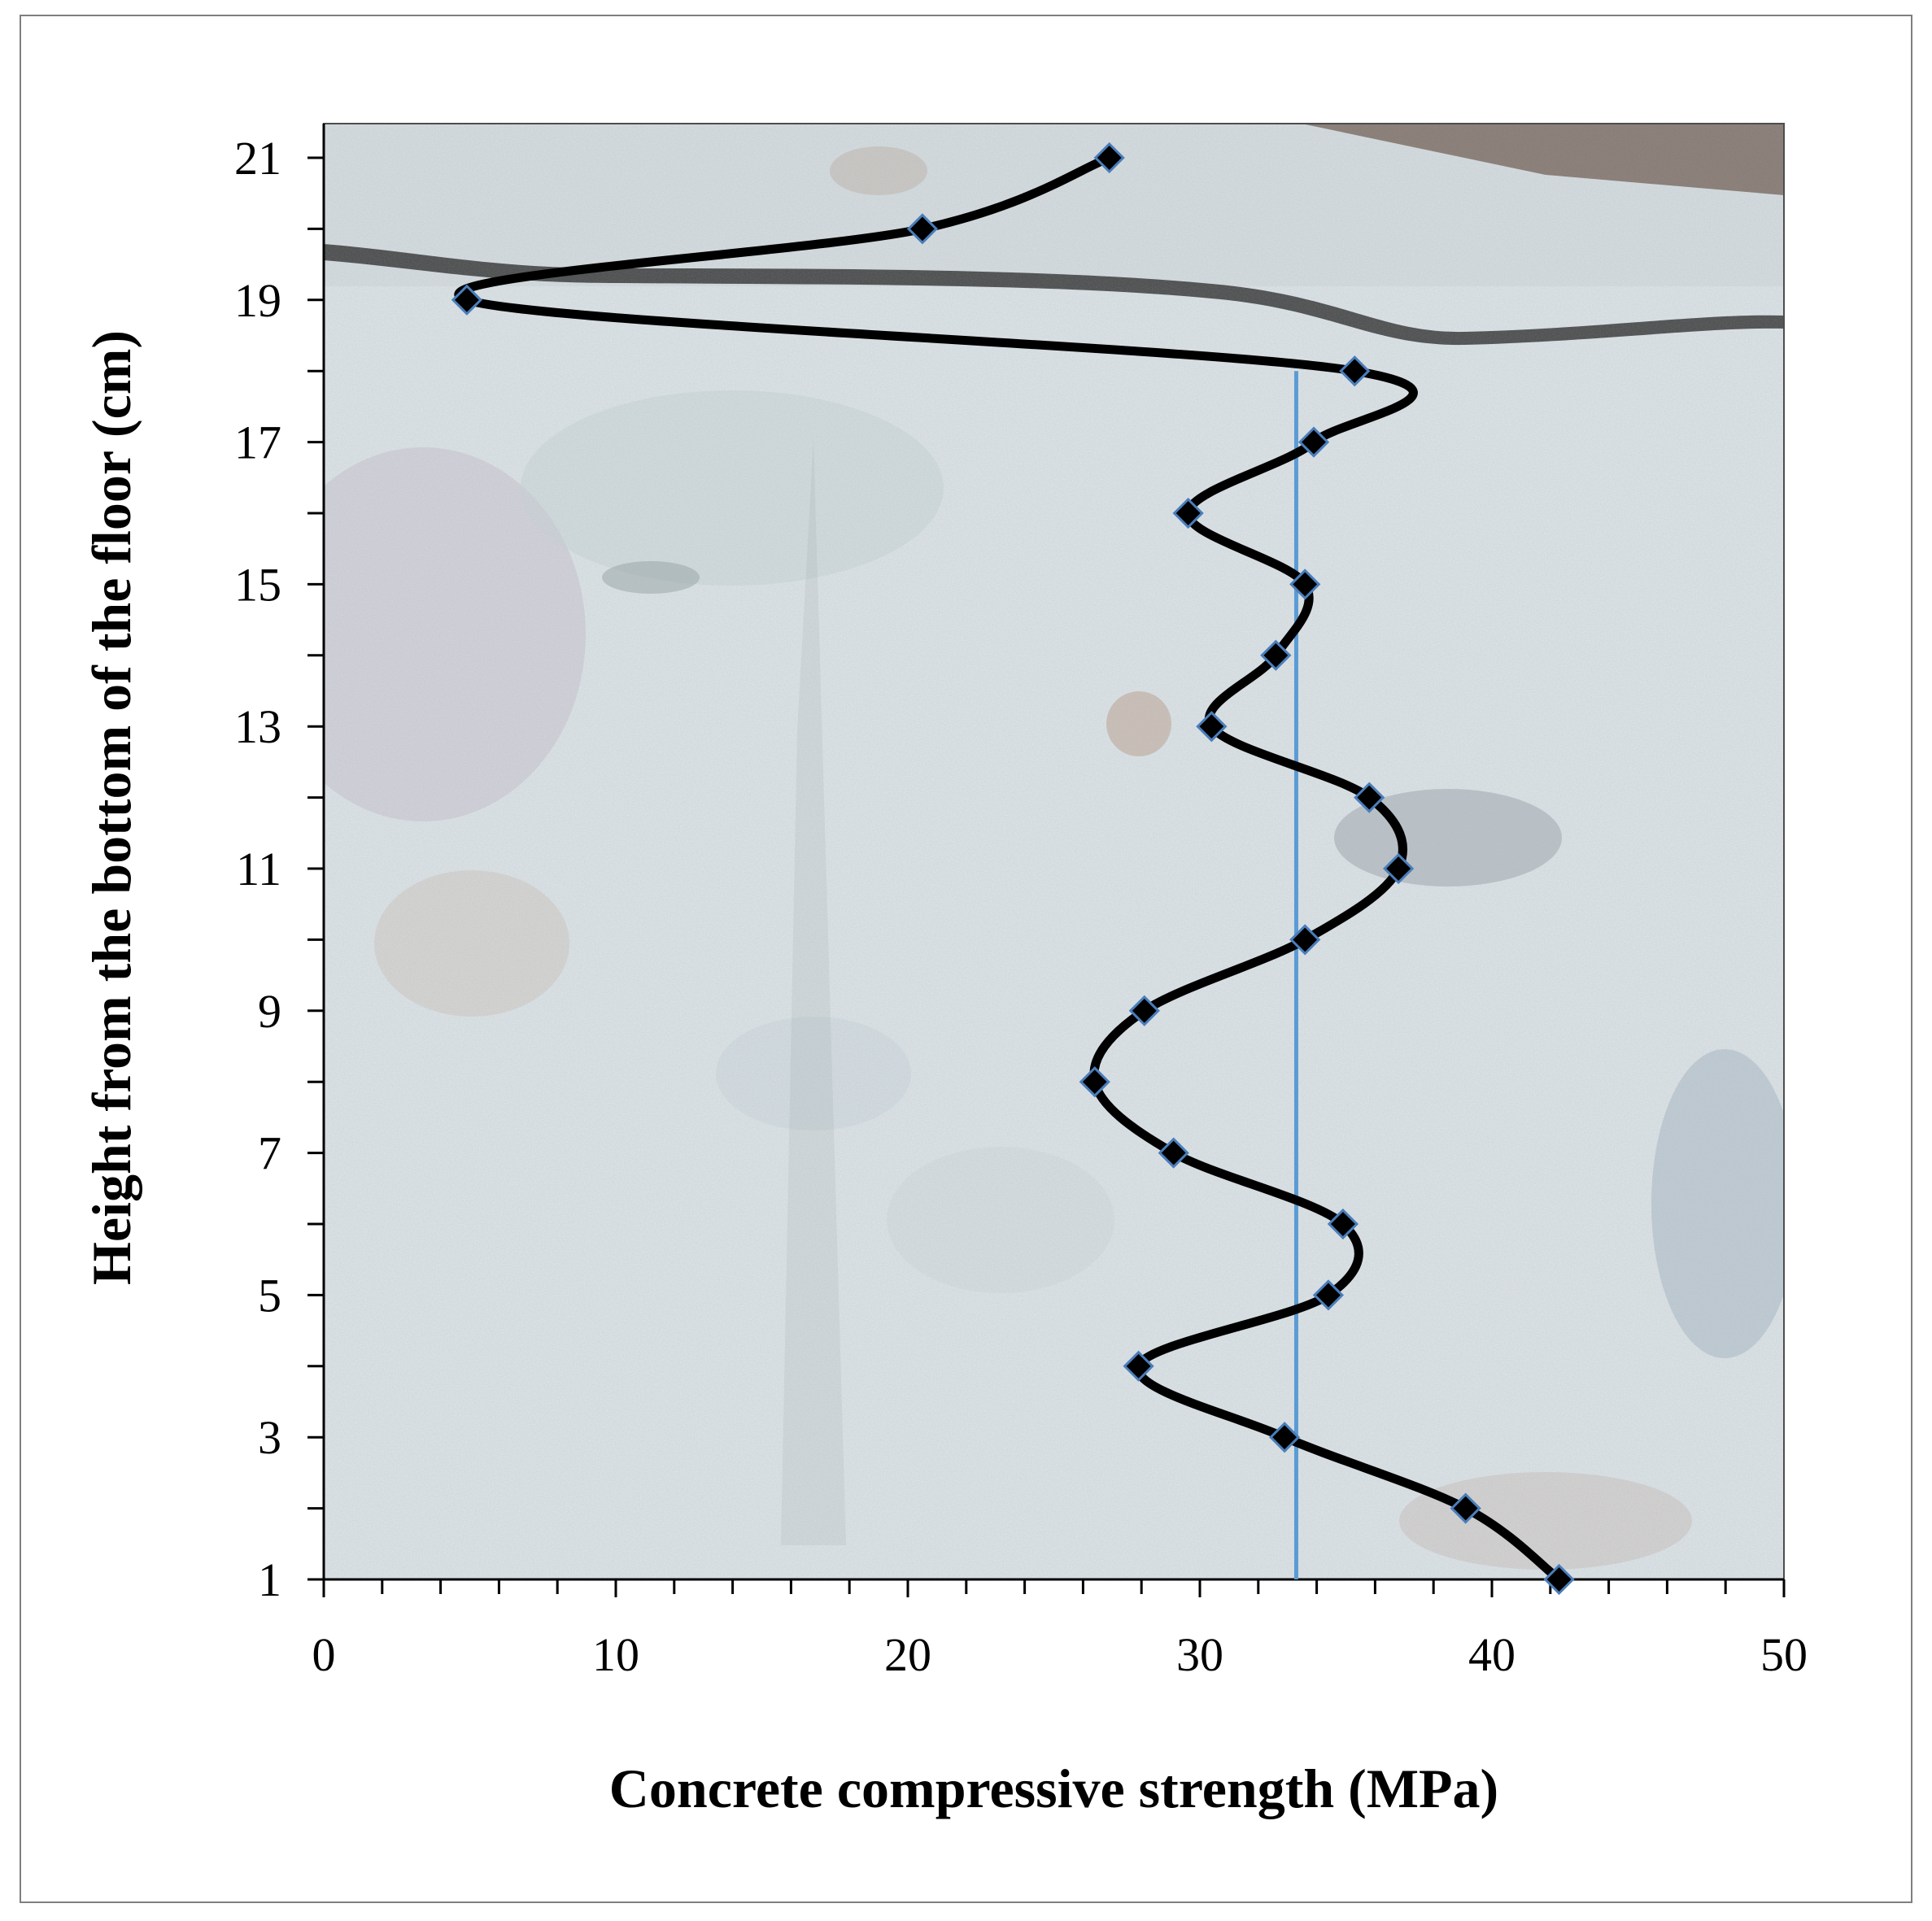 The image size is (1932, 1921). I want to click on y-tick-label: 7, so click(270, 1153).